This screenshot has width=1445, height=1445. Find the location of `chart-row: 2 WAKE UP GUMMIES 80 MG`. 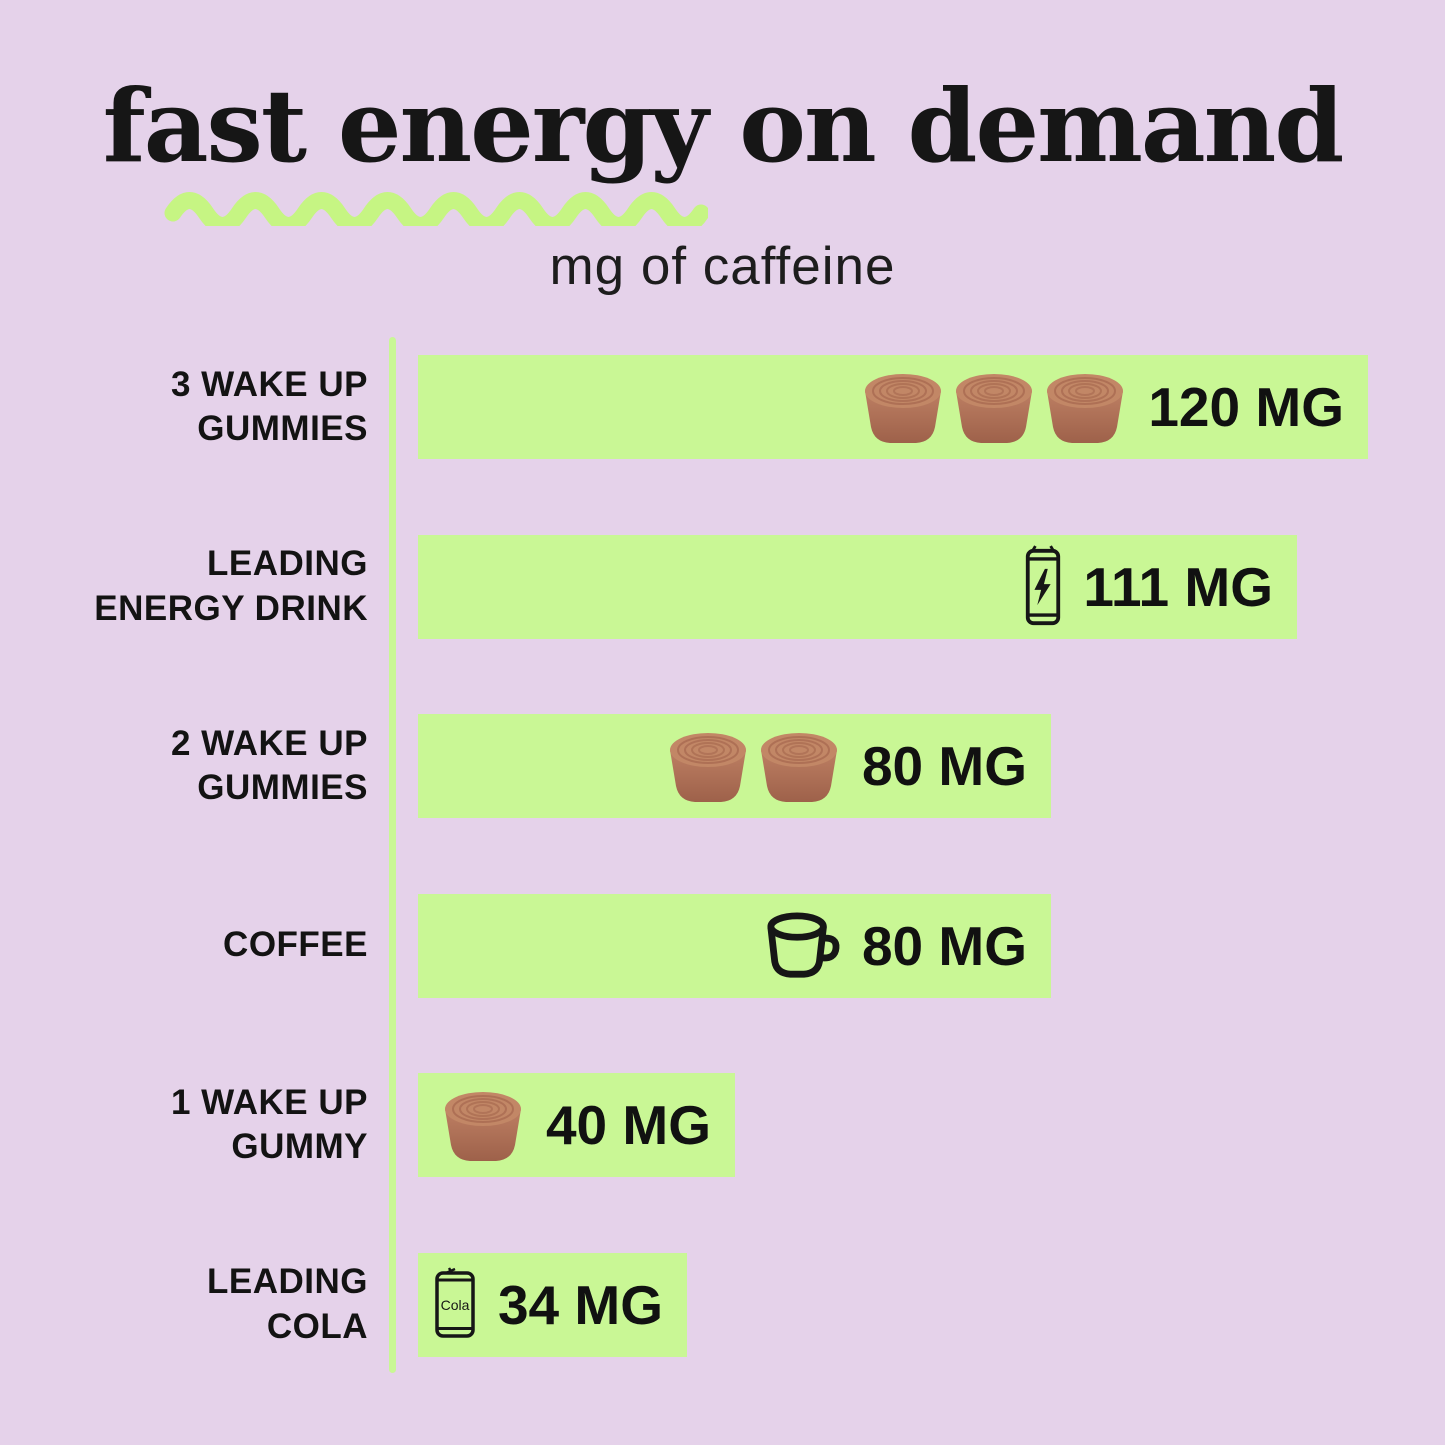

chart-row: 2 WAKE UP GUMMIES 80 MG is located at coordinates (722, 766).